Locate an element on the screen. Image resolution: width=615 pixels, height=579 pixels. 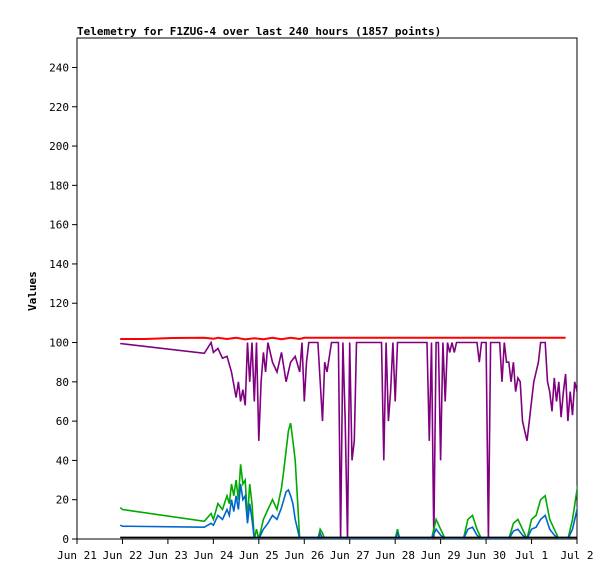
y-tick-label: 80 is located at coordinates (62, 382).